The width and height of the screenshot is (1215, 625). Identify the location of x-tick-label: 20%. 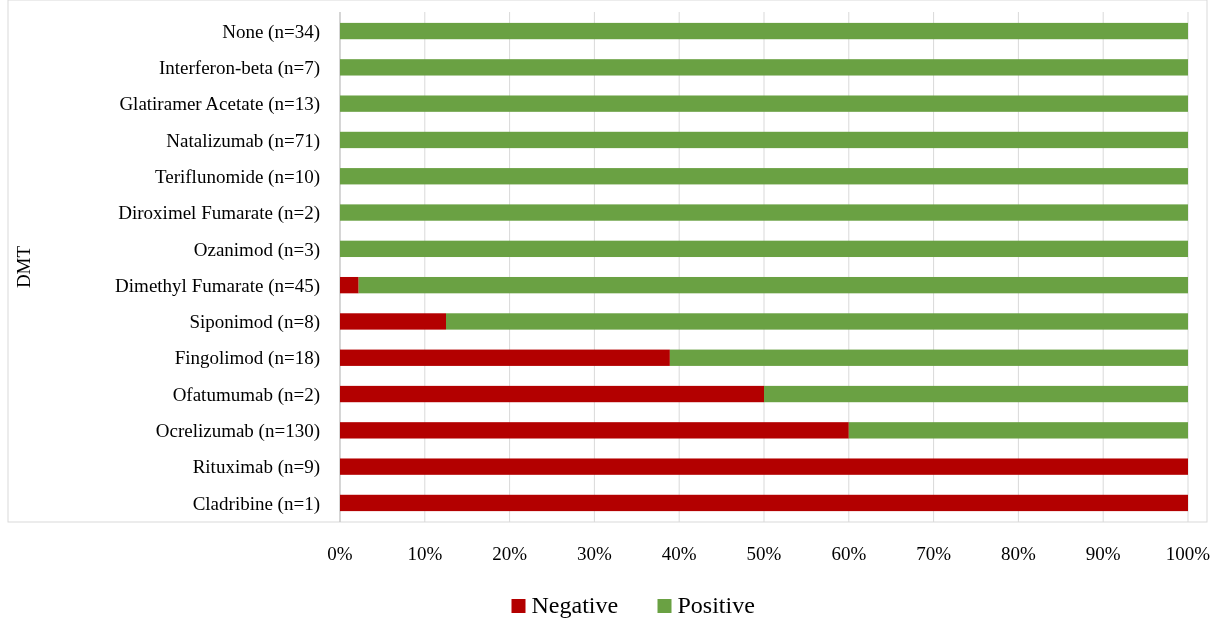
(510, 553).